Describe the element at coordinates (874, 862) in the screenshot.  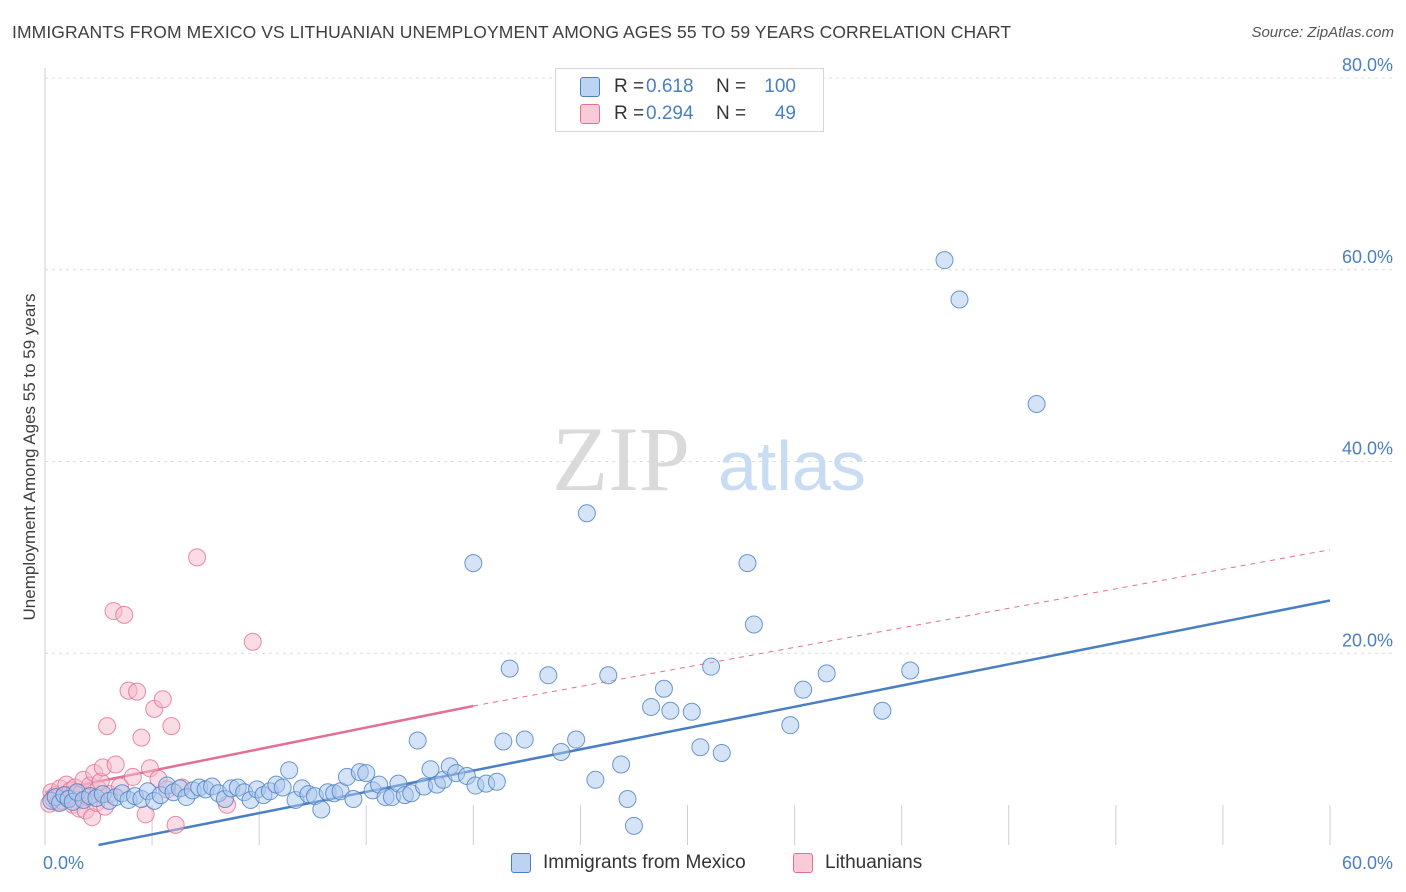
I see `bottom-legend-label-lithuanians: Lithuanians` at that location.